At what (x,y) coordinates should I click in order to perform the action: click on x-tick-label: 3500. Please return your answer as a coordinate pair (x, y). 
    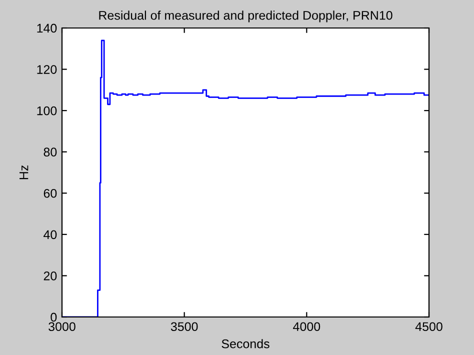
    Looking at the image, I should click on (184, 327).